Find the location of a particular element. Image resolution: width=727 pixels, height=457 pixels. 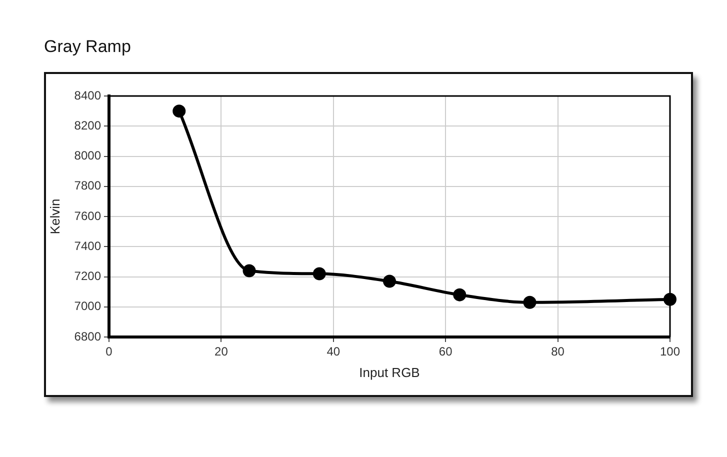

y-tick-label: 7400 is located at coordinates (88, 245).